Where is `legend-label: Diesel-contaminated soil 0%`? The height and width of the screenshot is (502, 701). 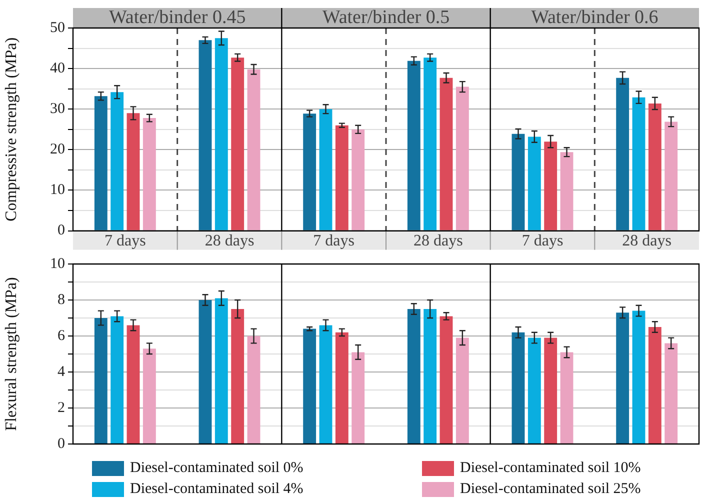 legend-label: Diesel-contaminated soil 0% is located at coordinates (217, 468).